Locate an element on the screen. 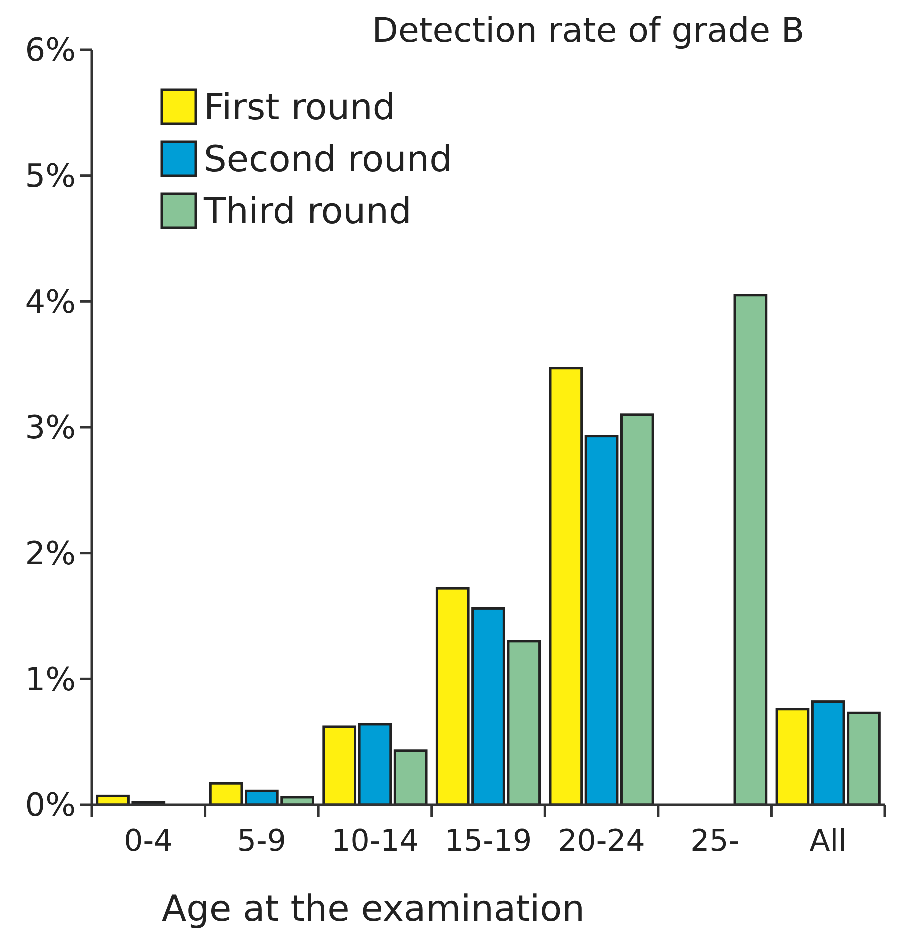 The width and height of the screenshot is (897, 929). legend-label: Second round is located at coordinates (328, 160).